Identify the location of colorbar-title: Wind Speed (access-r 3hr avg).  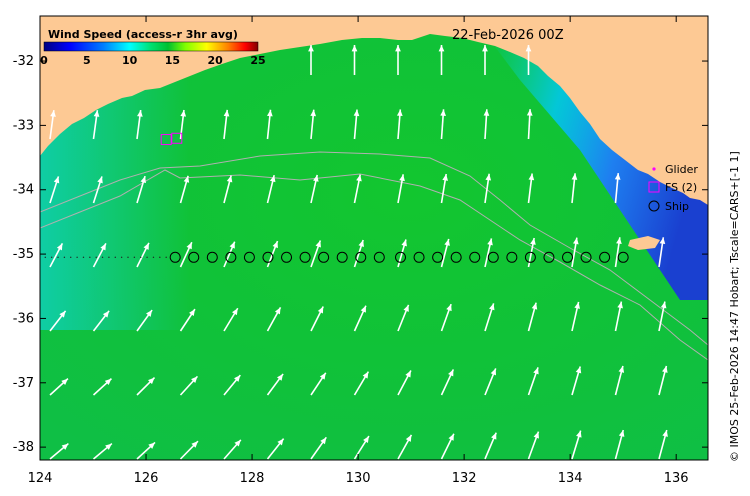
(143, 34).